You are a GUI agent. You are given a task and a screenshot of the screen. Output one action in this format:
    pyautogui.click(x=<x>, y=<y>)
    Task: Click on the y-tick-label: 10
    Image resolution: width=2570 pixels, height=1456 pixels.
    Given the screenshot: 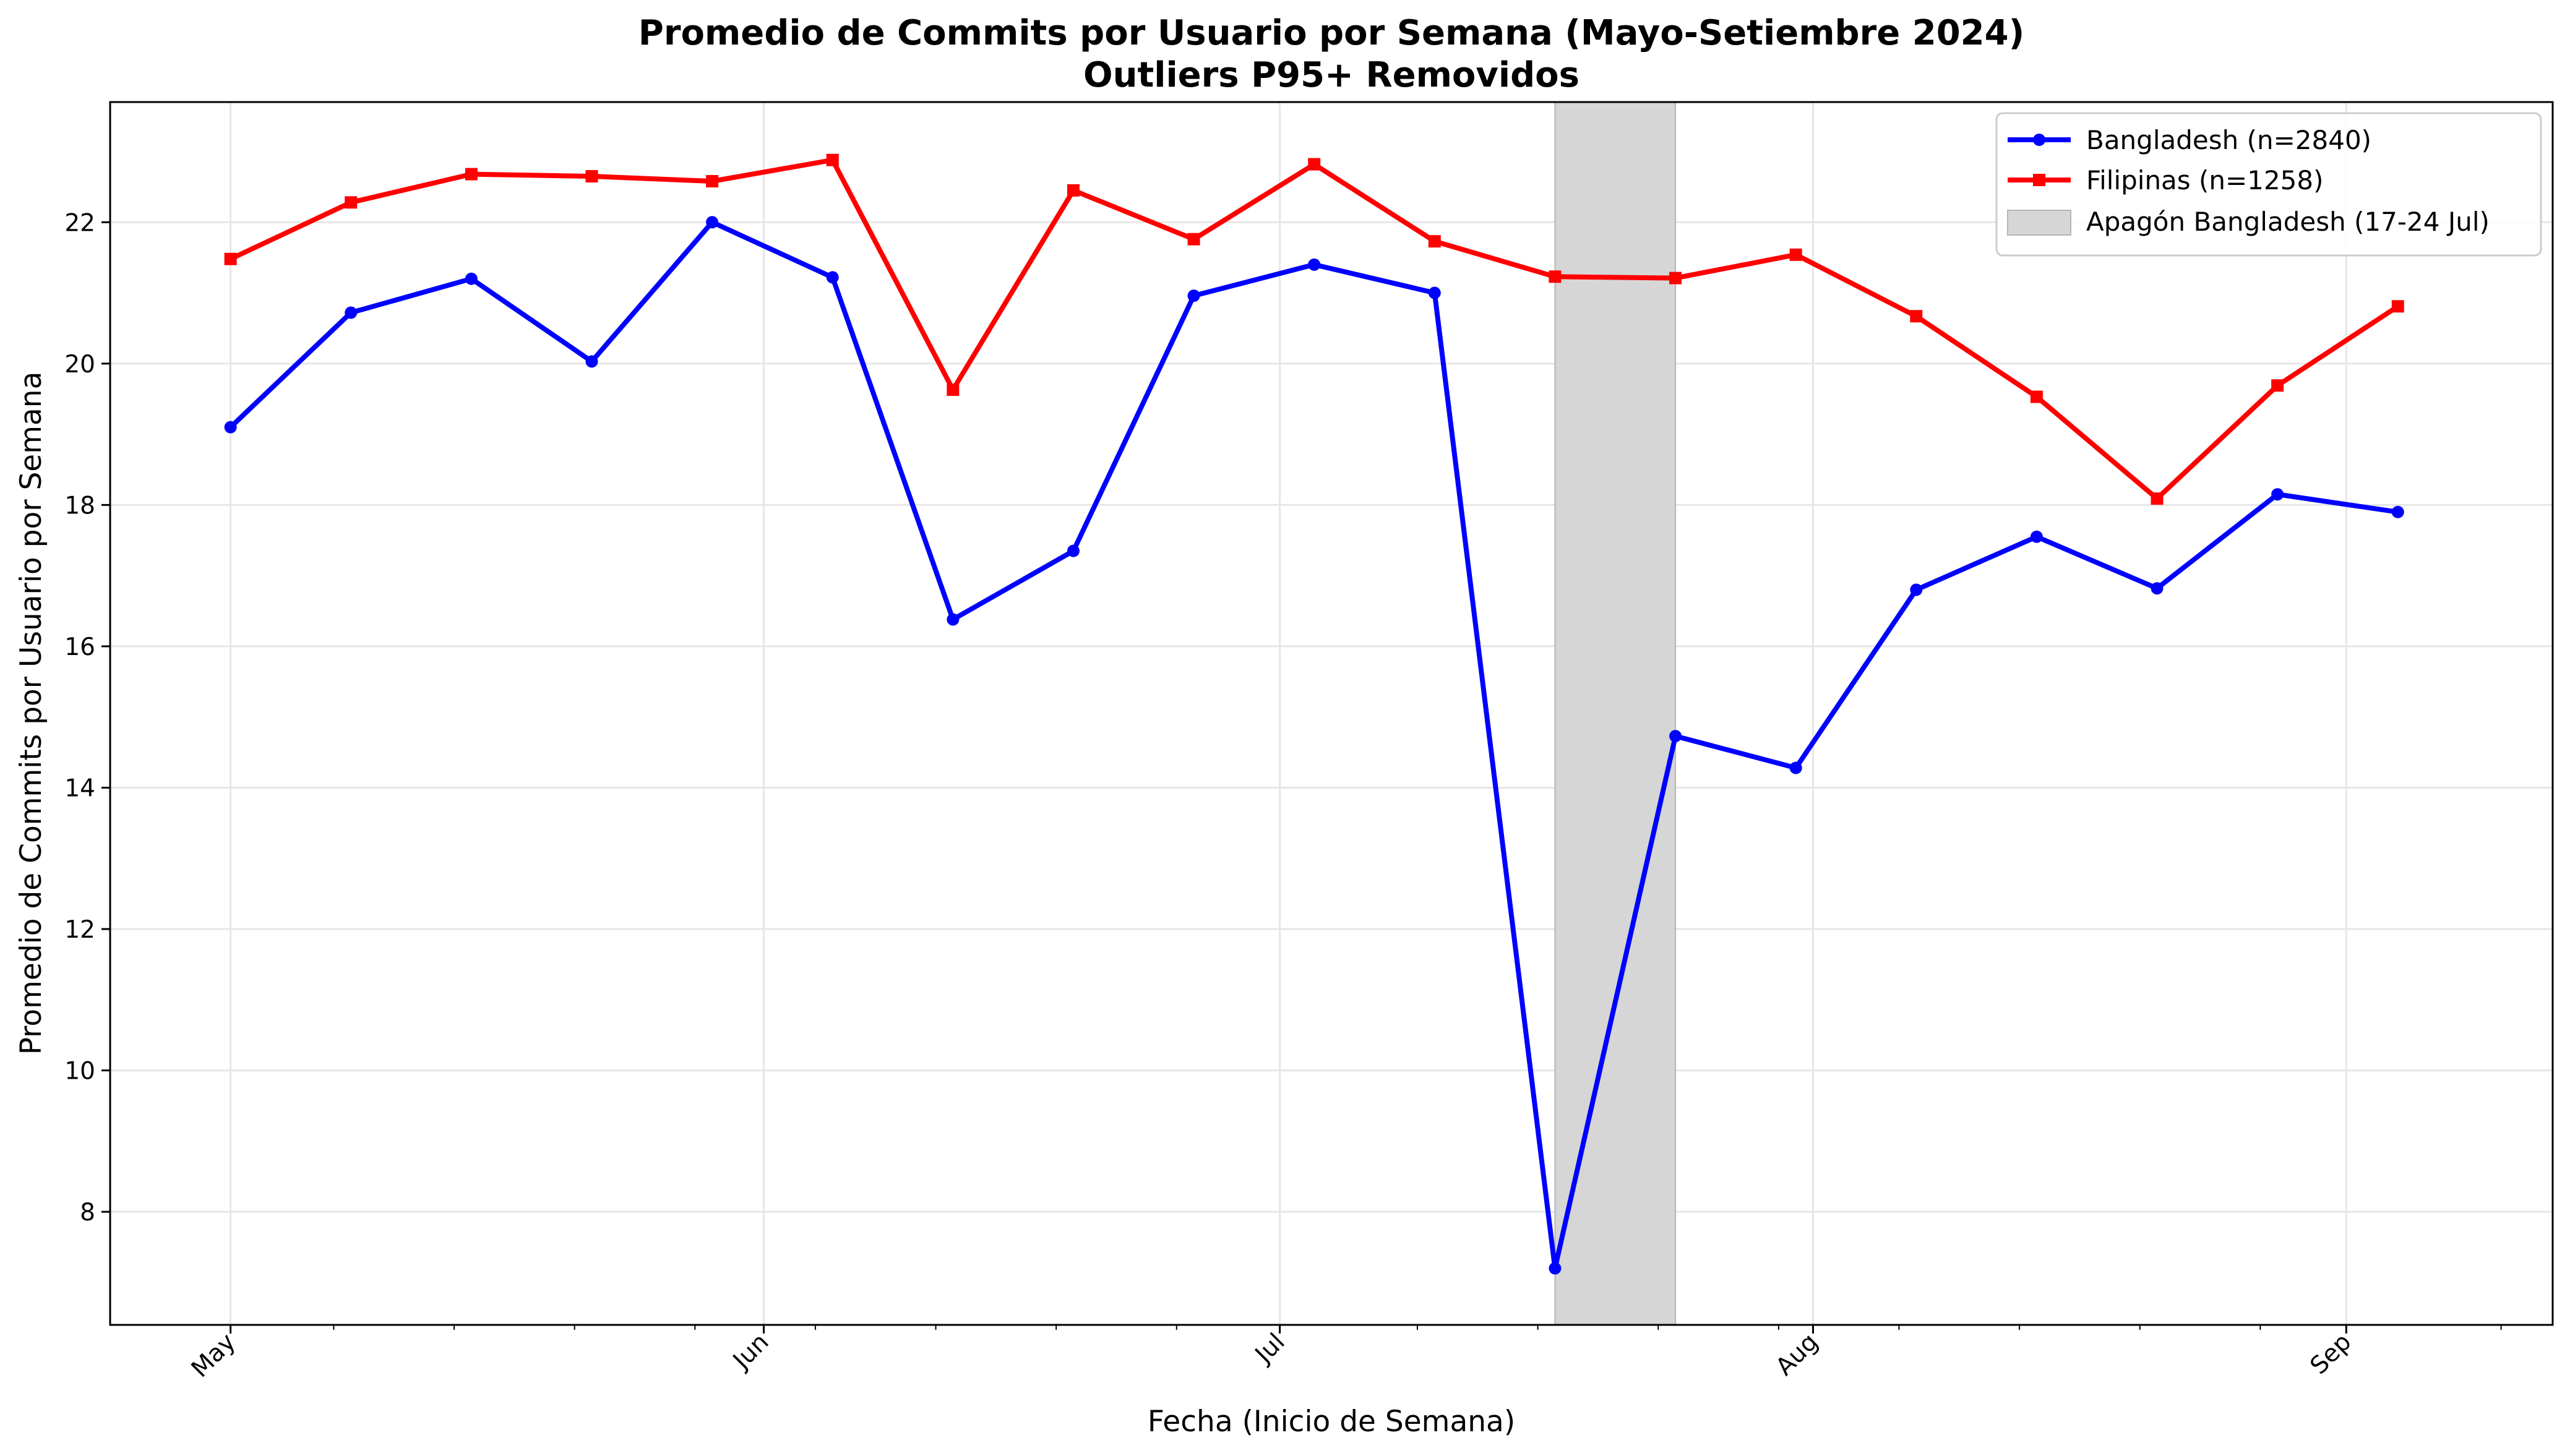 What is the action you would take?
    pyautogui.click(x=80, y=1072)
    